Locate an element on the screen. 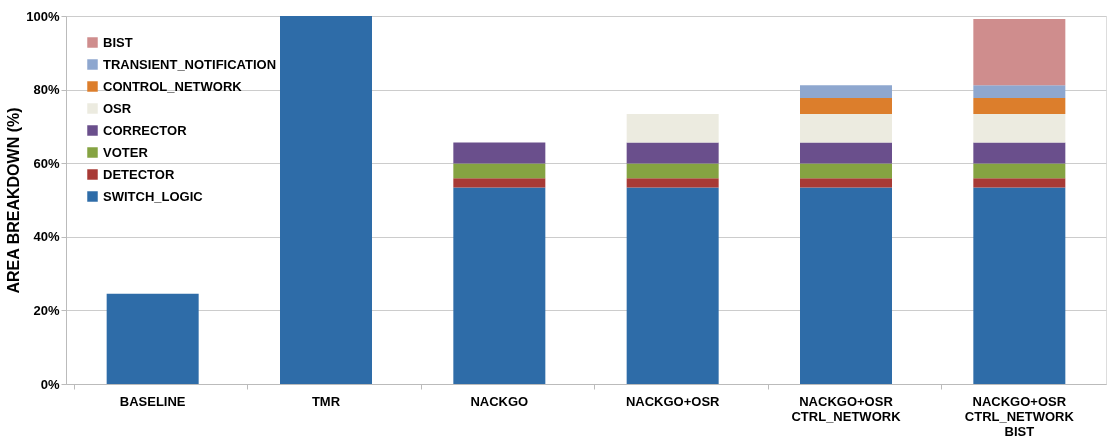 The height and width of the screenshot is (443, 1111). x-tick-label: TMR is located at coordinates (326, 401).